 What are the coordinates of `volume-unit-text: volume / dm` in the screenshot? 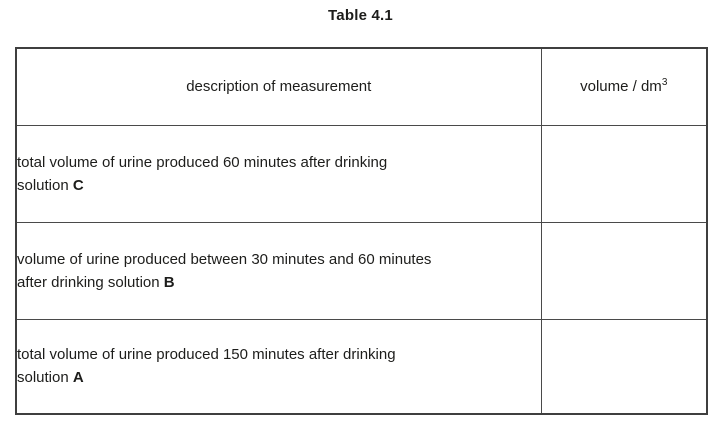 It's located at (621, 87).